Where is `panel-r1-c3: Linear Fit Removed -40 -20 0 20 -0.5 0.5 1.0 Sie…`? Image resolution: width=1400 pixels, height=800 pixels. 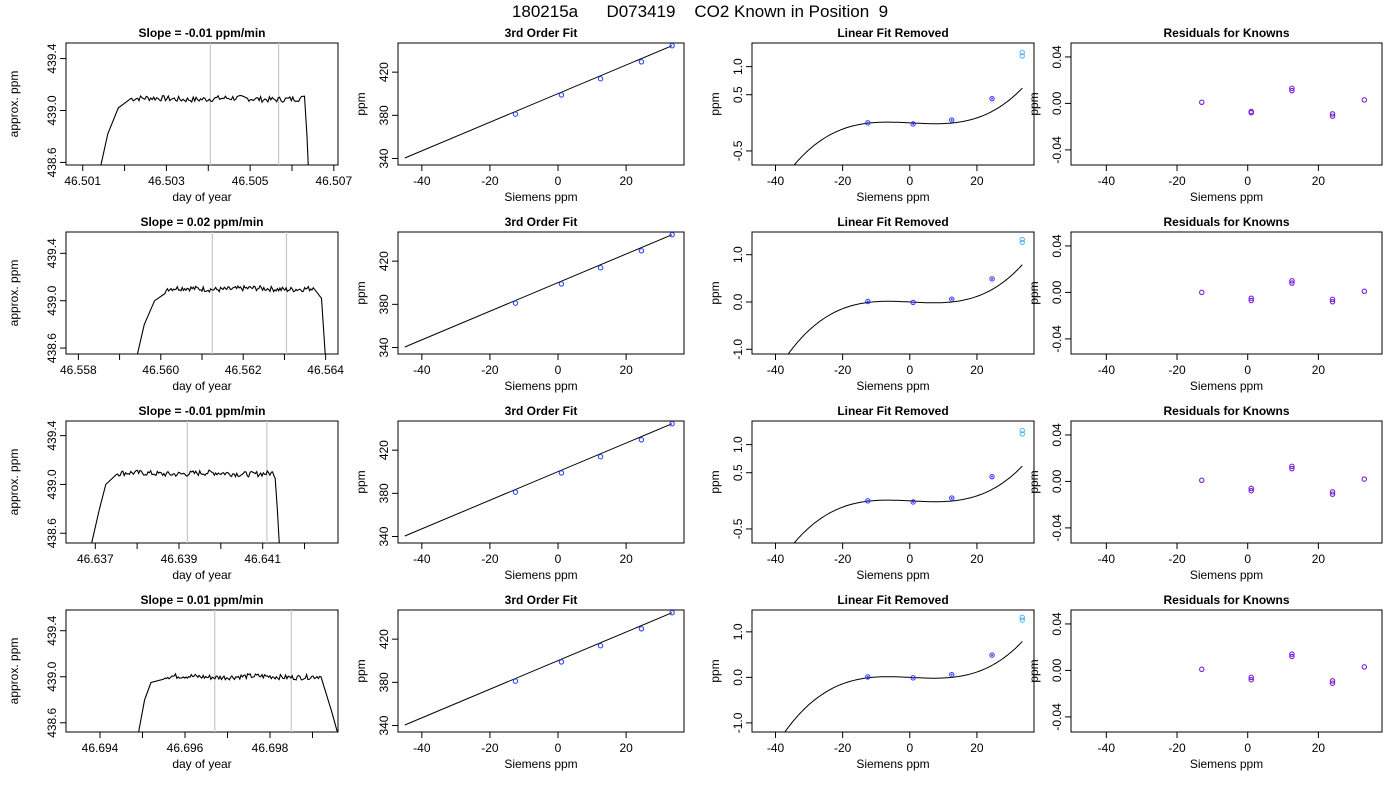 panel-r1-c3: Linear Fit Removed -40 -20 0 20 -0.5 0.5 1.0 Sie… is located at coordinates (871, 115).